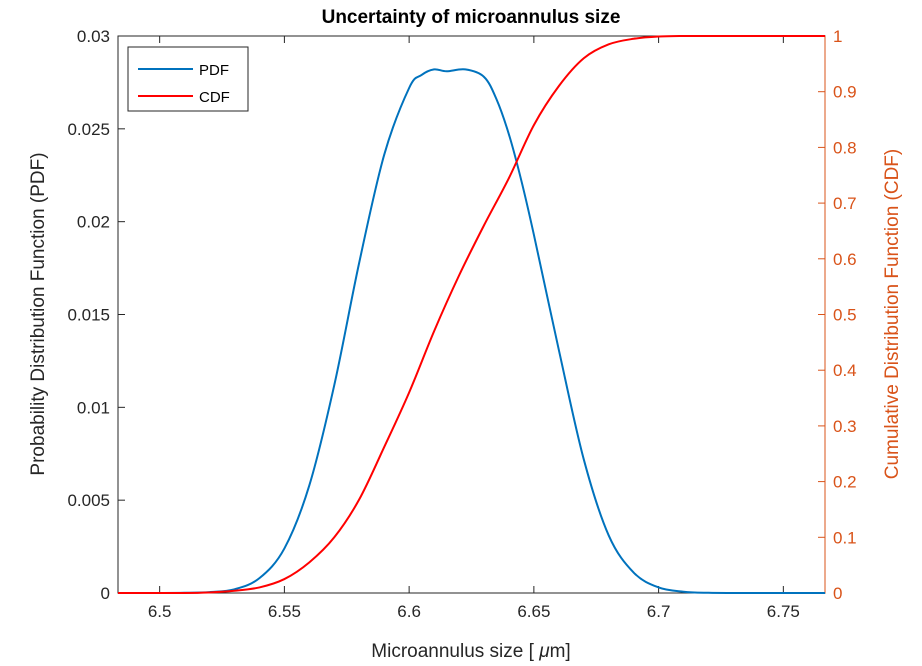 The image size is (922, 666). What do you see at coordinates (845, 92) in the screenshot?
I see `y-right-tick-label: 0.9` at bounding box center [845, 92].